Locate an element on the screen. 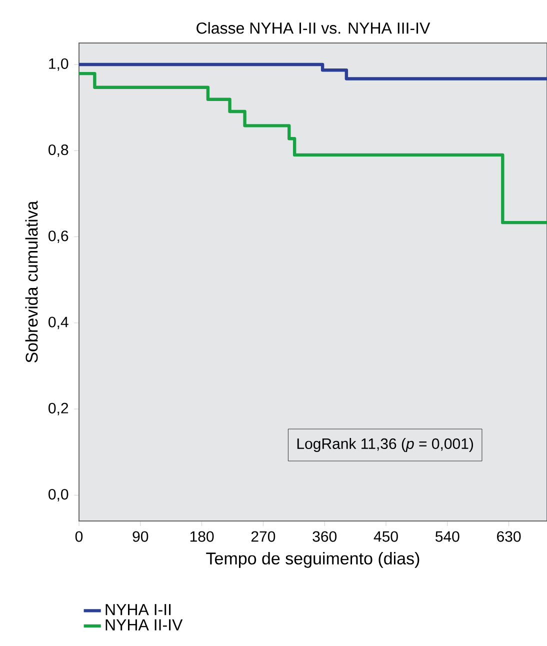  x-tick-label: 540 is located at coordinates (447, 536).